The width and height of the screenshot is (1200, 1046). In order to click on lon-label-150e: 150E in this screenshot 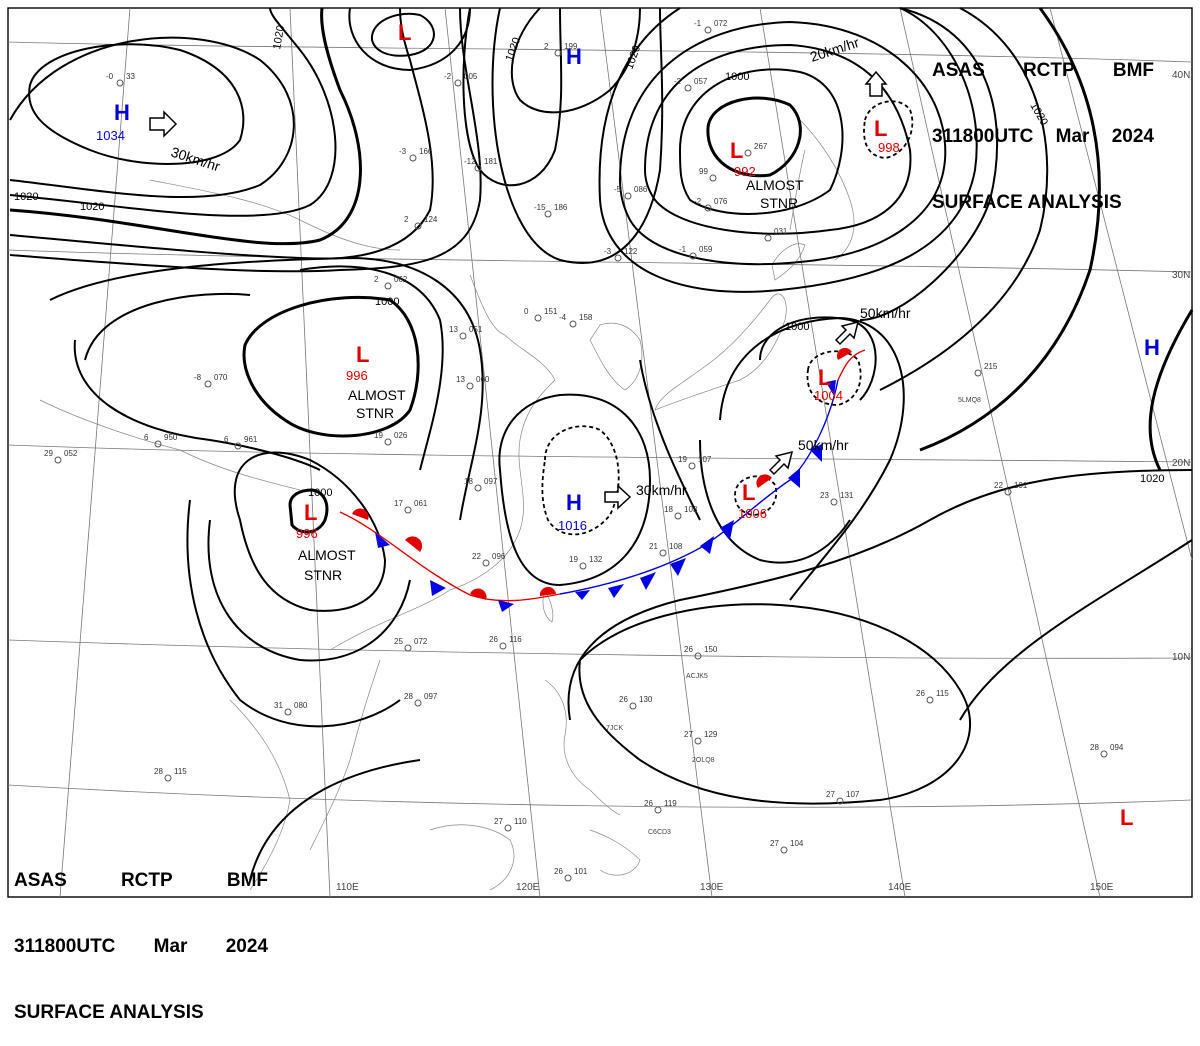, I will do `click(1102, 887)`.